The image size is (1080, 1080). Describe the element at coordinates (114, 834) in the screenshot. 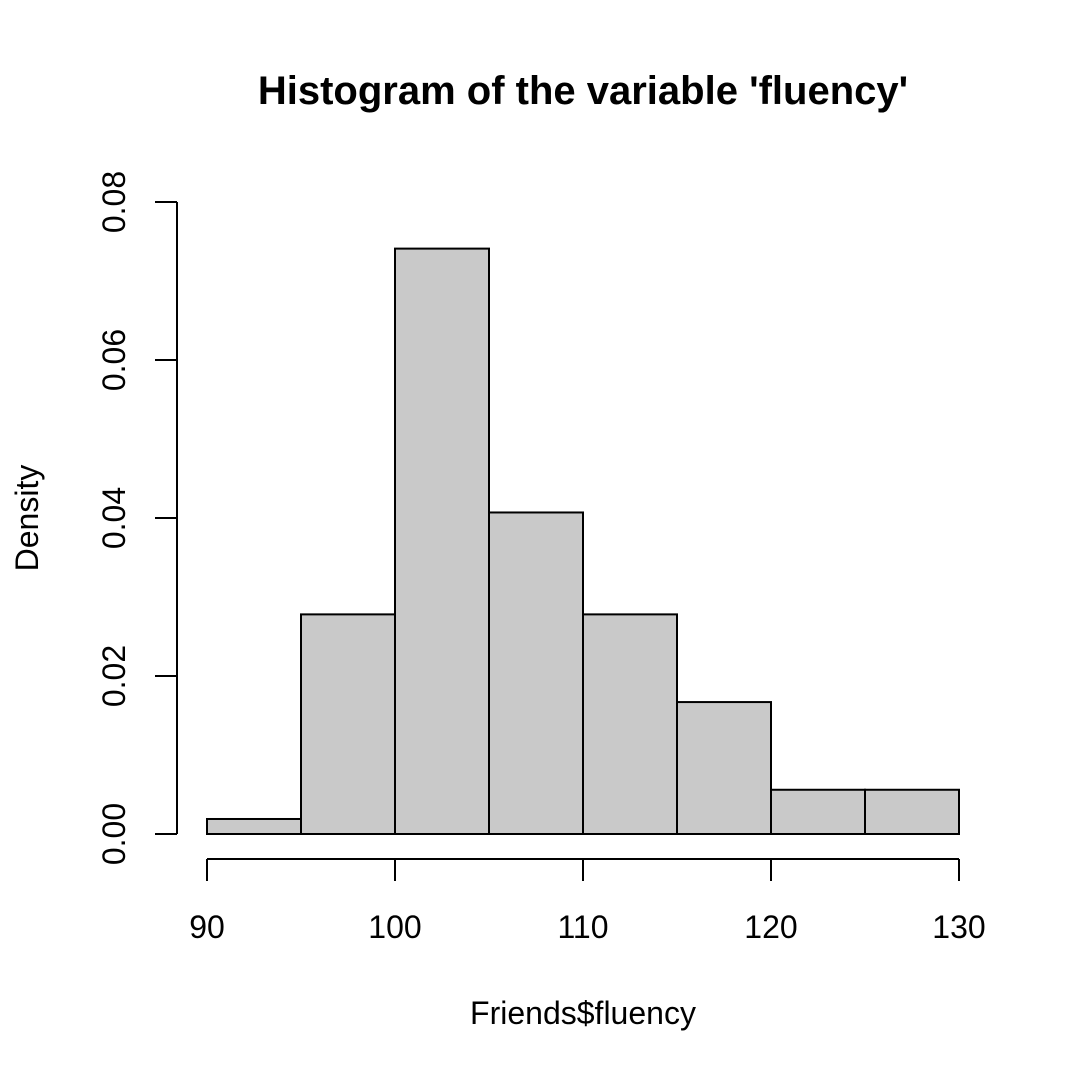

I see `y-tick-label: 0.00` at that location.